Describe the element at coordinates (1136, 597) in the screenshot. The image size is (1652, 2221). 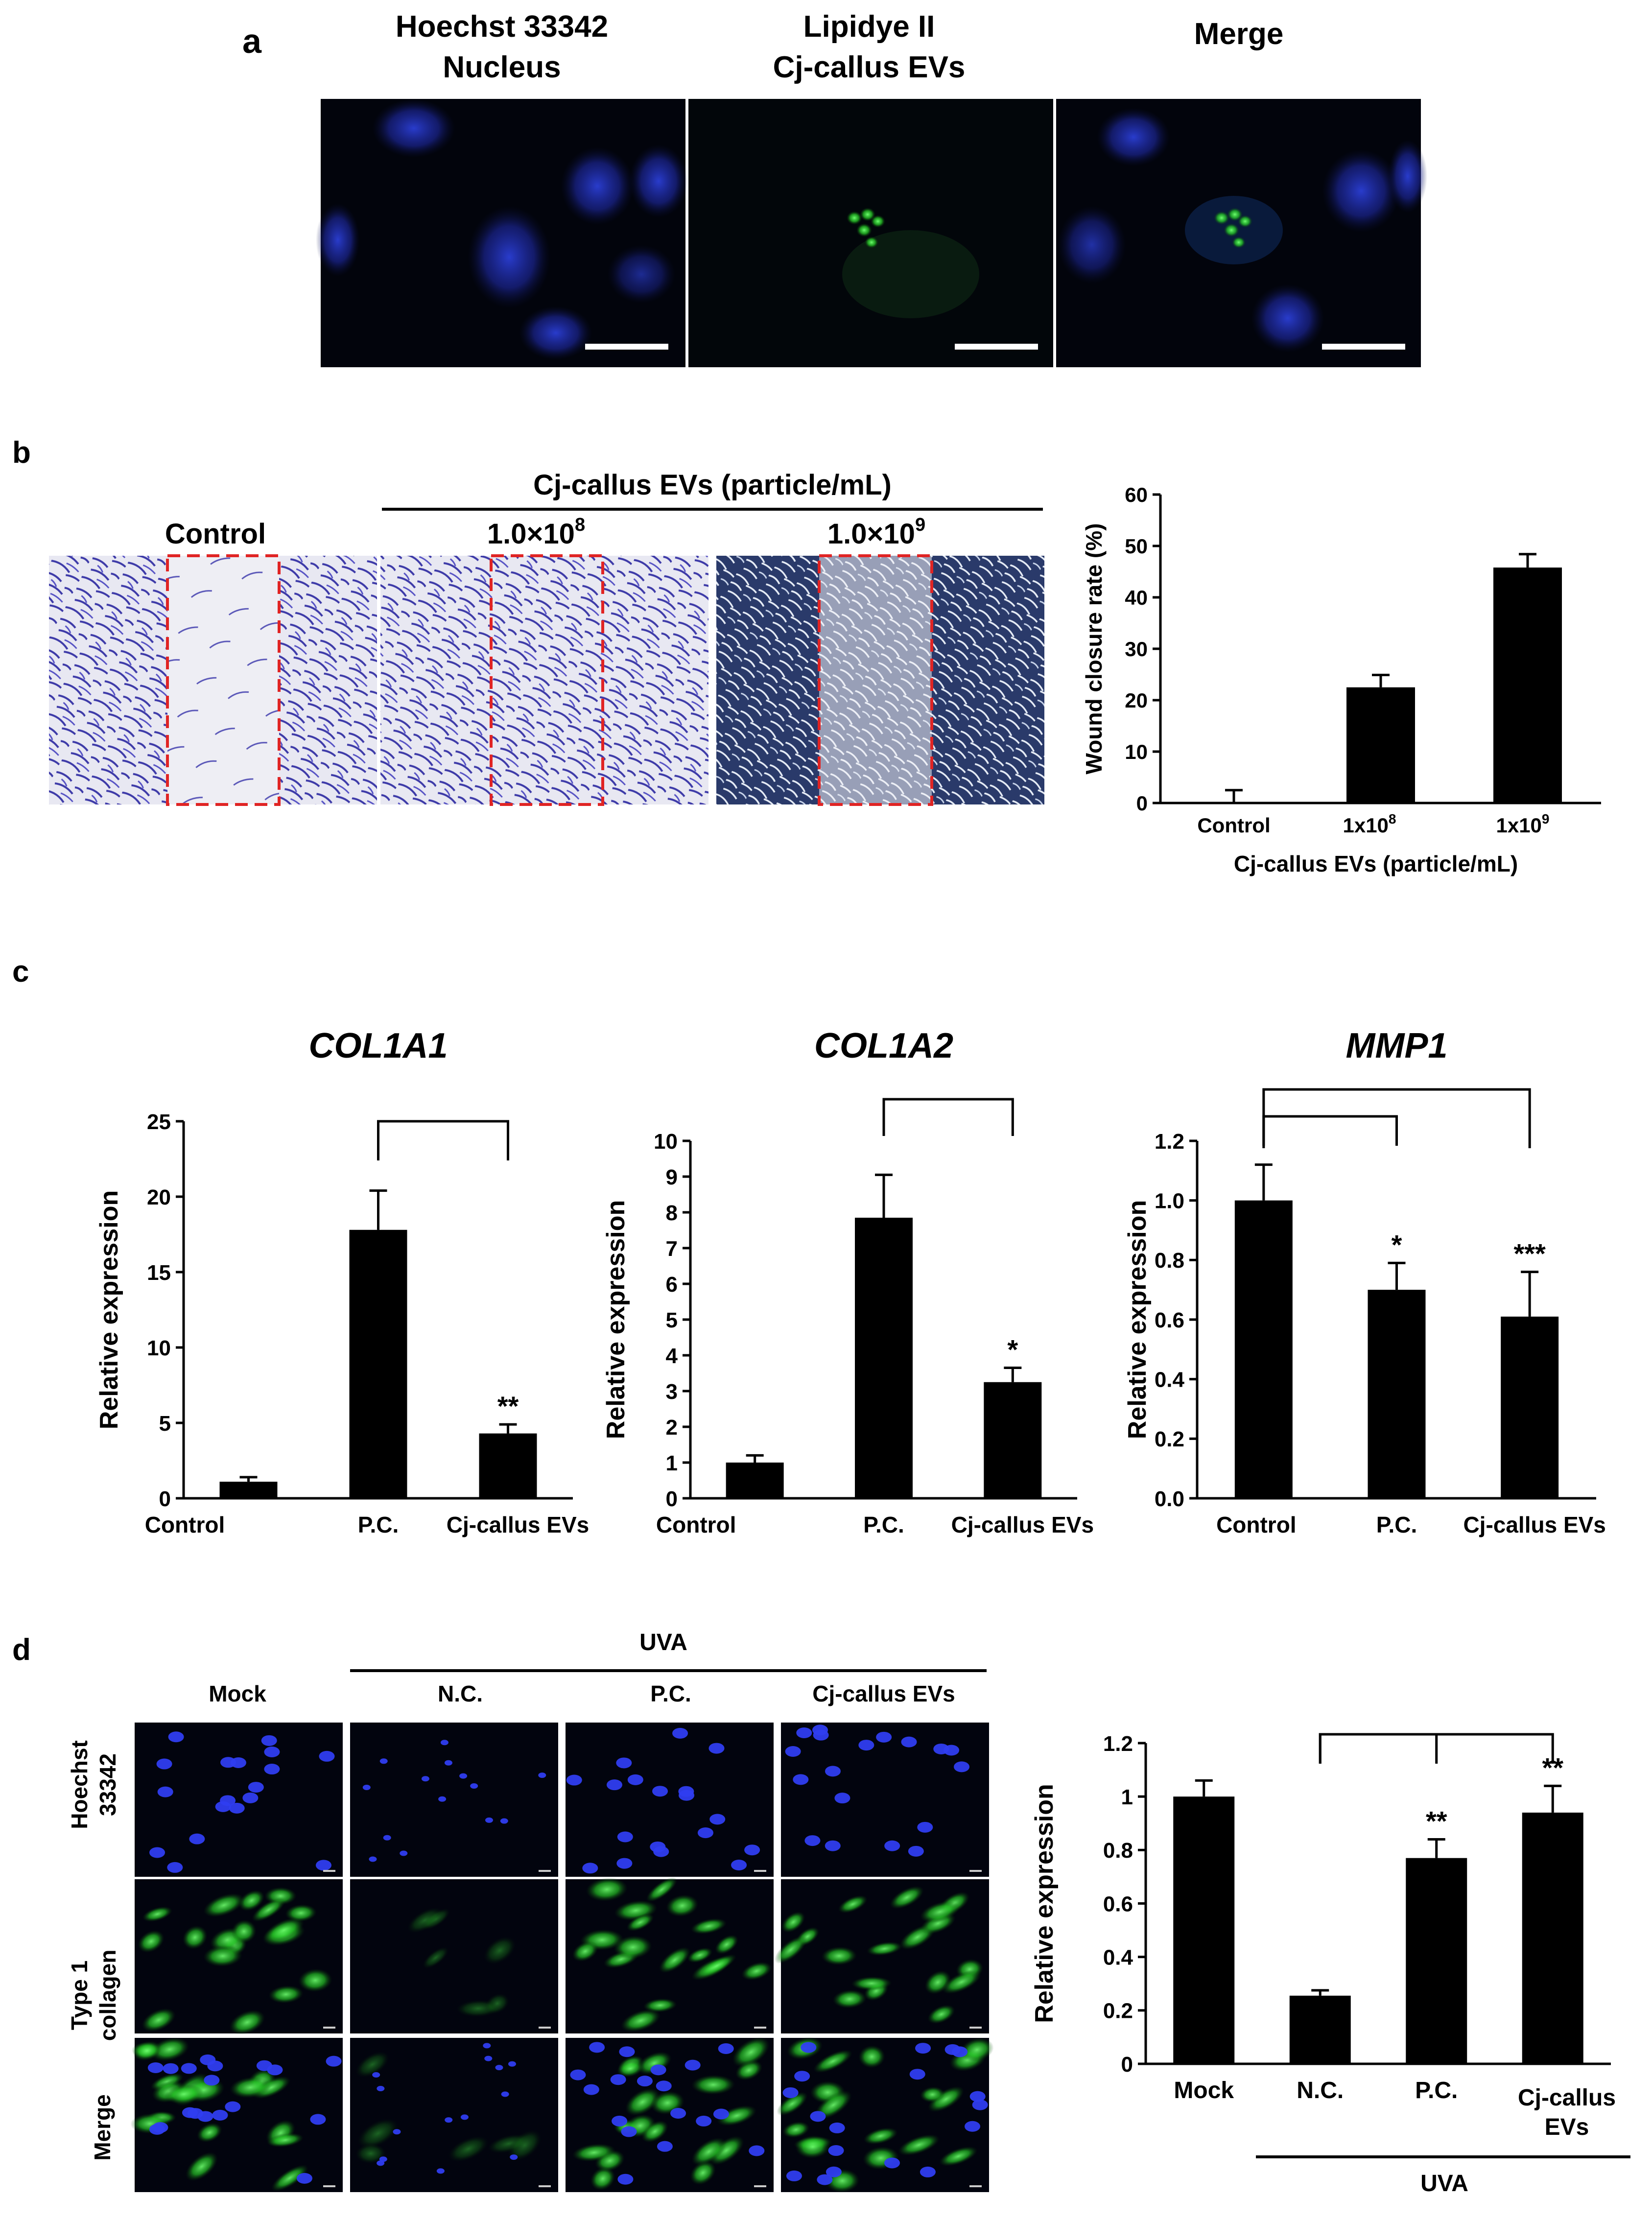
I see `y-tick-label: 40` at that location.